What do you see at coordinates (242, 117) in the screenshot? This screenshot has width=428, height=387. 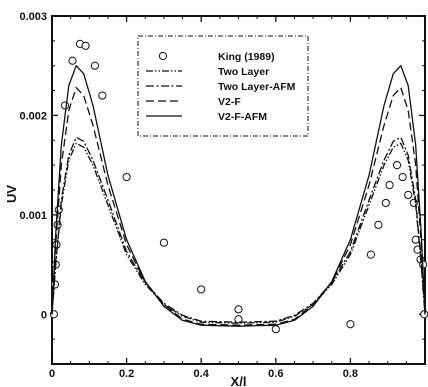 I see `legend-label-v2-f-afm: V2-F-AFM` at bounding box center [242, 117].